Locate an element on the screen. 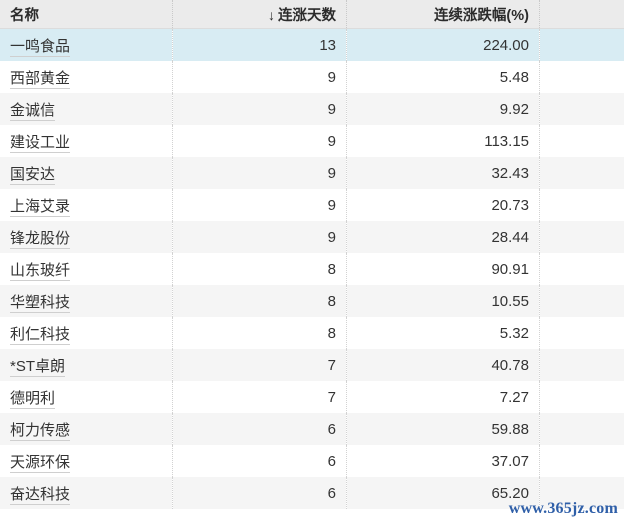 Image resolution: width=624 pixels, height=524 pixels. cell-stock-name: 金诚信 is located at coordinates (86, 109).